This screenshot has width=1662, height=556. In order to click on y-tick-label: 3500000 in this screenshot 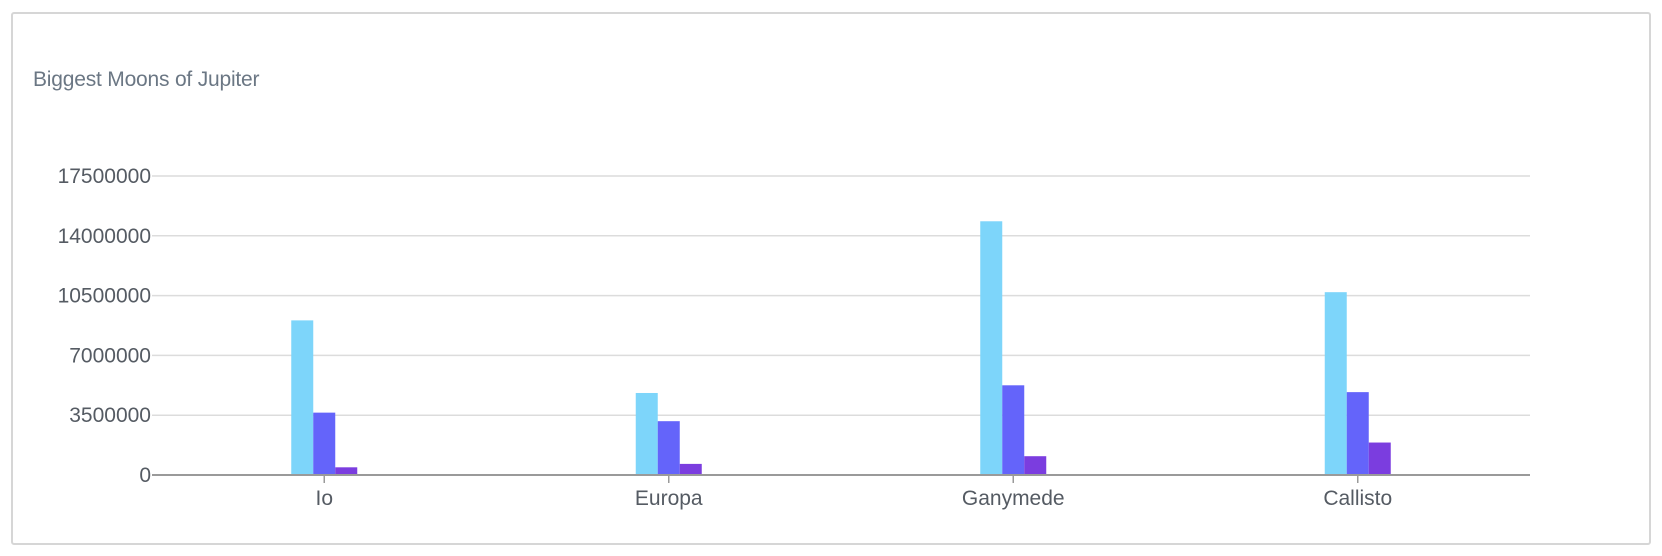, I will do `click(110, 415)`.